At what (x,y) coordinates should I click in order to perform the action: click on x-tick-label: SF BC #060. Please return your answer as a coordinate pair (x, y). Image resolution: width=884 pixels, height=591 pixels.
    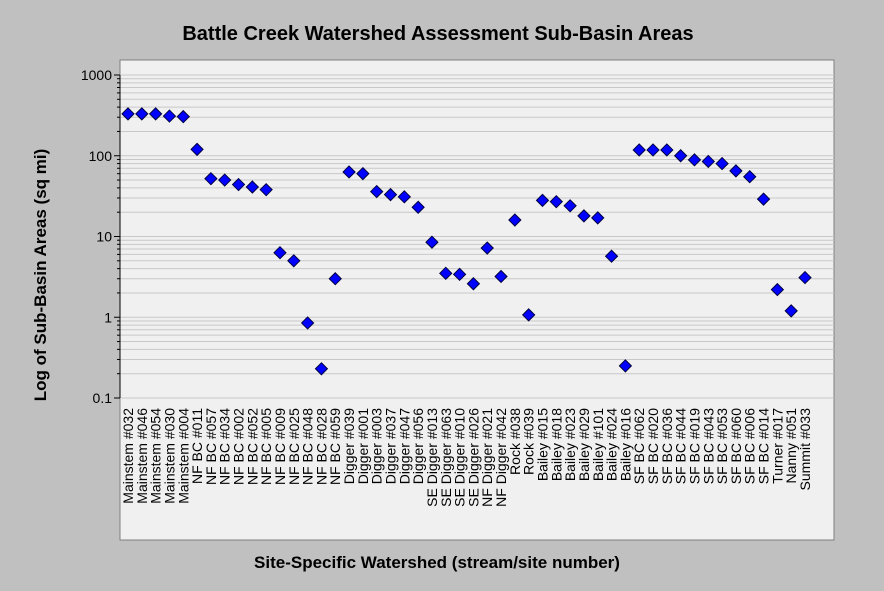
    Looking at the image, I should click on (736, 446).